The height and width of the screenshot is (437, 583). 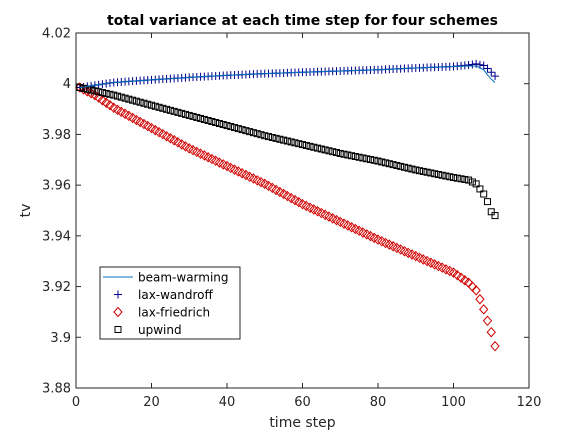 What do you see at coordinates (56, 34) in the screenshot?
I see `y-tick-label: 4.02` at bounding box center [56, 34].